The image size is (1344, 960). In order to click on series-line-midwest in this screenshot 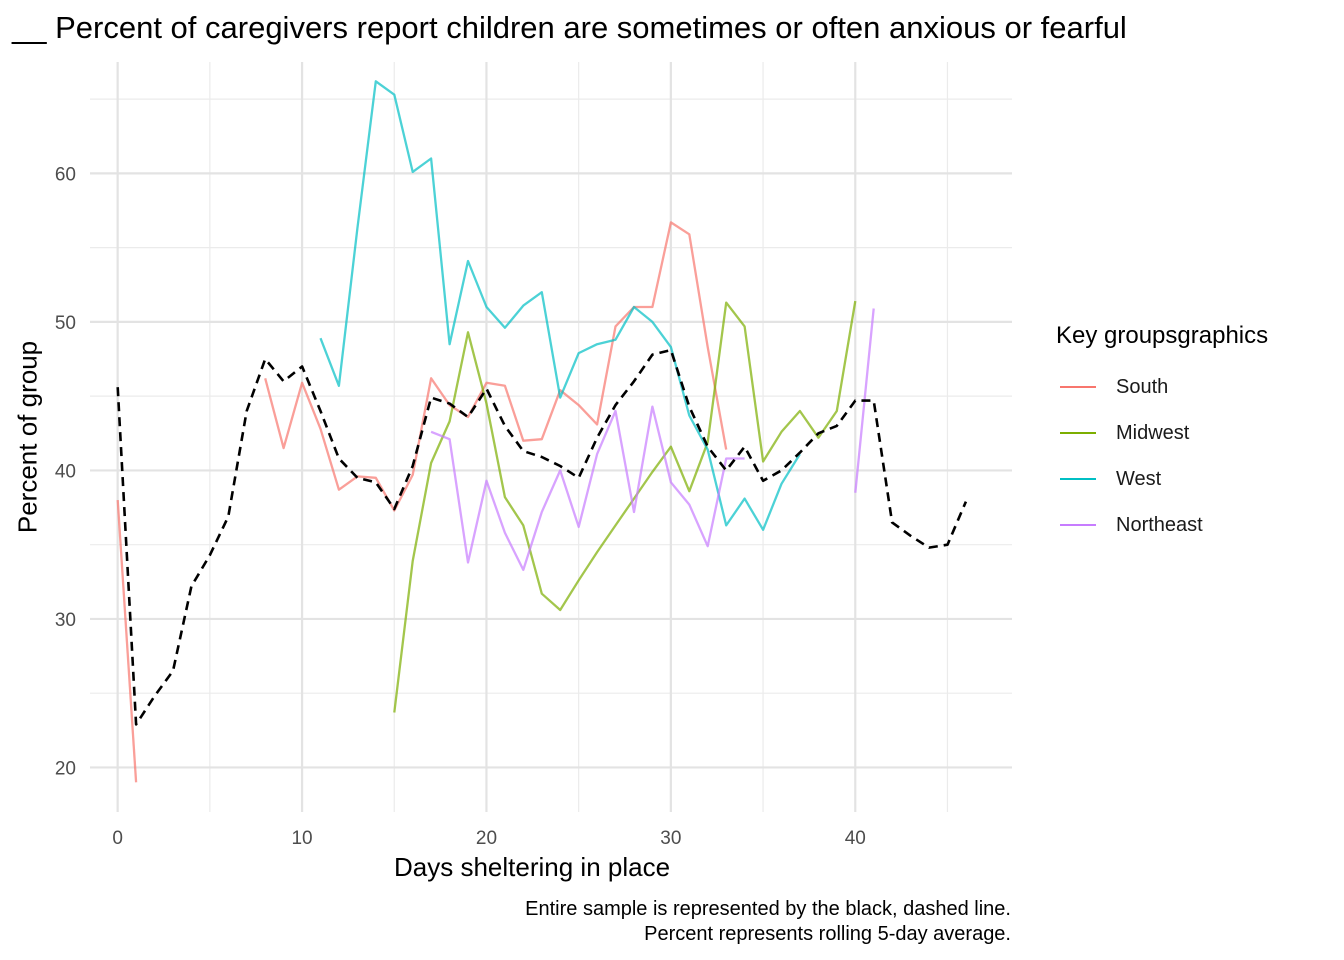, I will do `click(625, 506)`.